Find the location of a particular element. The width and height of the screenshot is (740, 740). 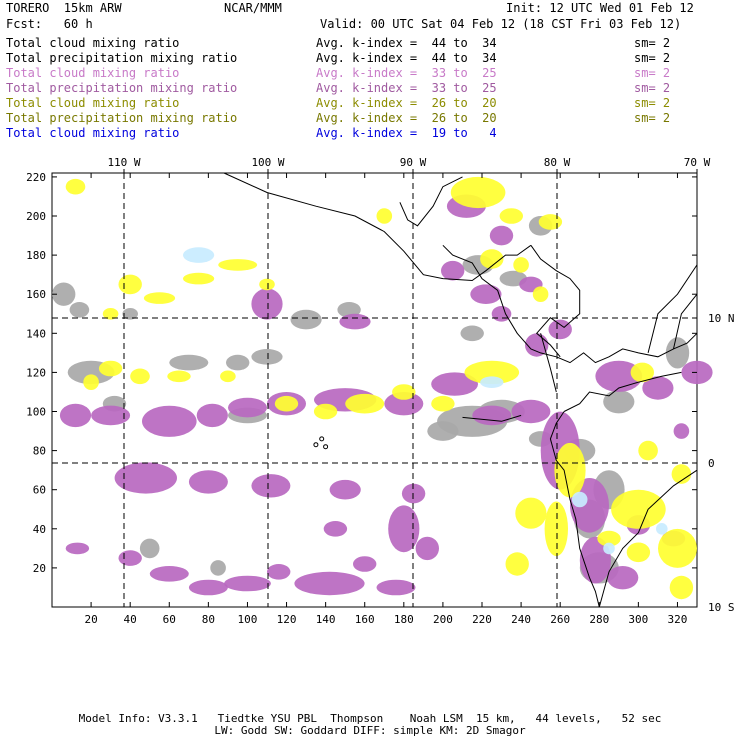

lightblue-cloud-patch is located at coordinates (662, 529).